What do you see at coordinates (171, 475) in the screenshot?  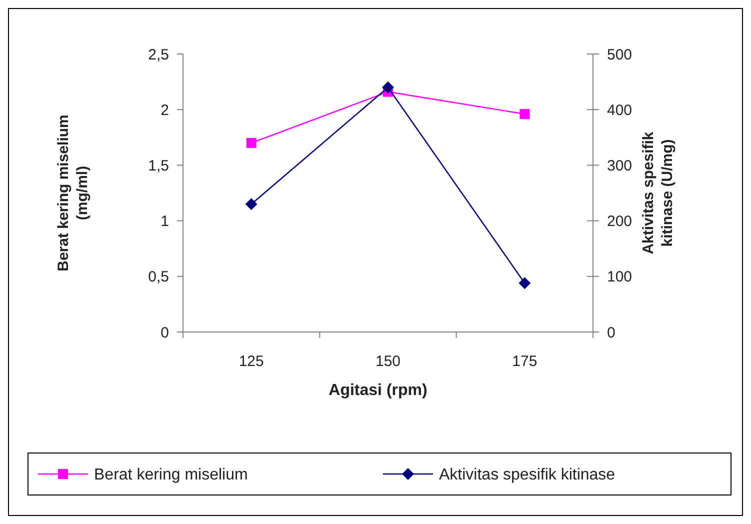 I see `legend-label: Berat kering miselium` at bounding box center [171, 475].